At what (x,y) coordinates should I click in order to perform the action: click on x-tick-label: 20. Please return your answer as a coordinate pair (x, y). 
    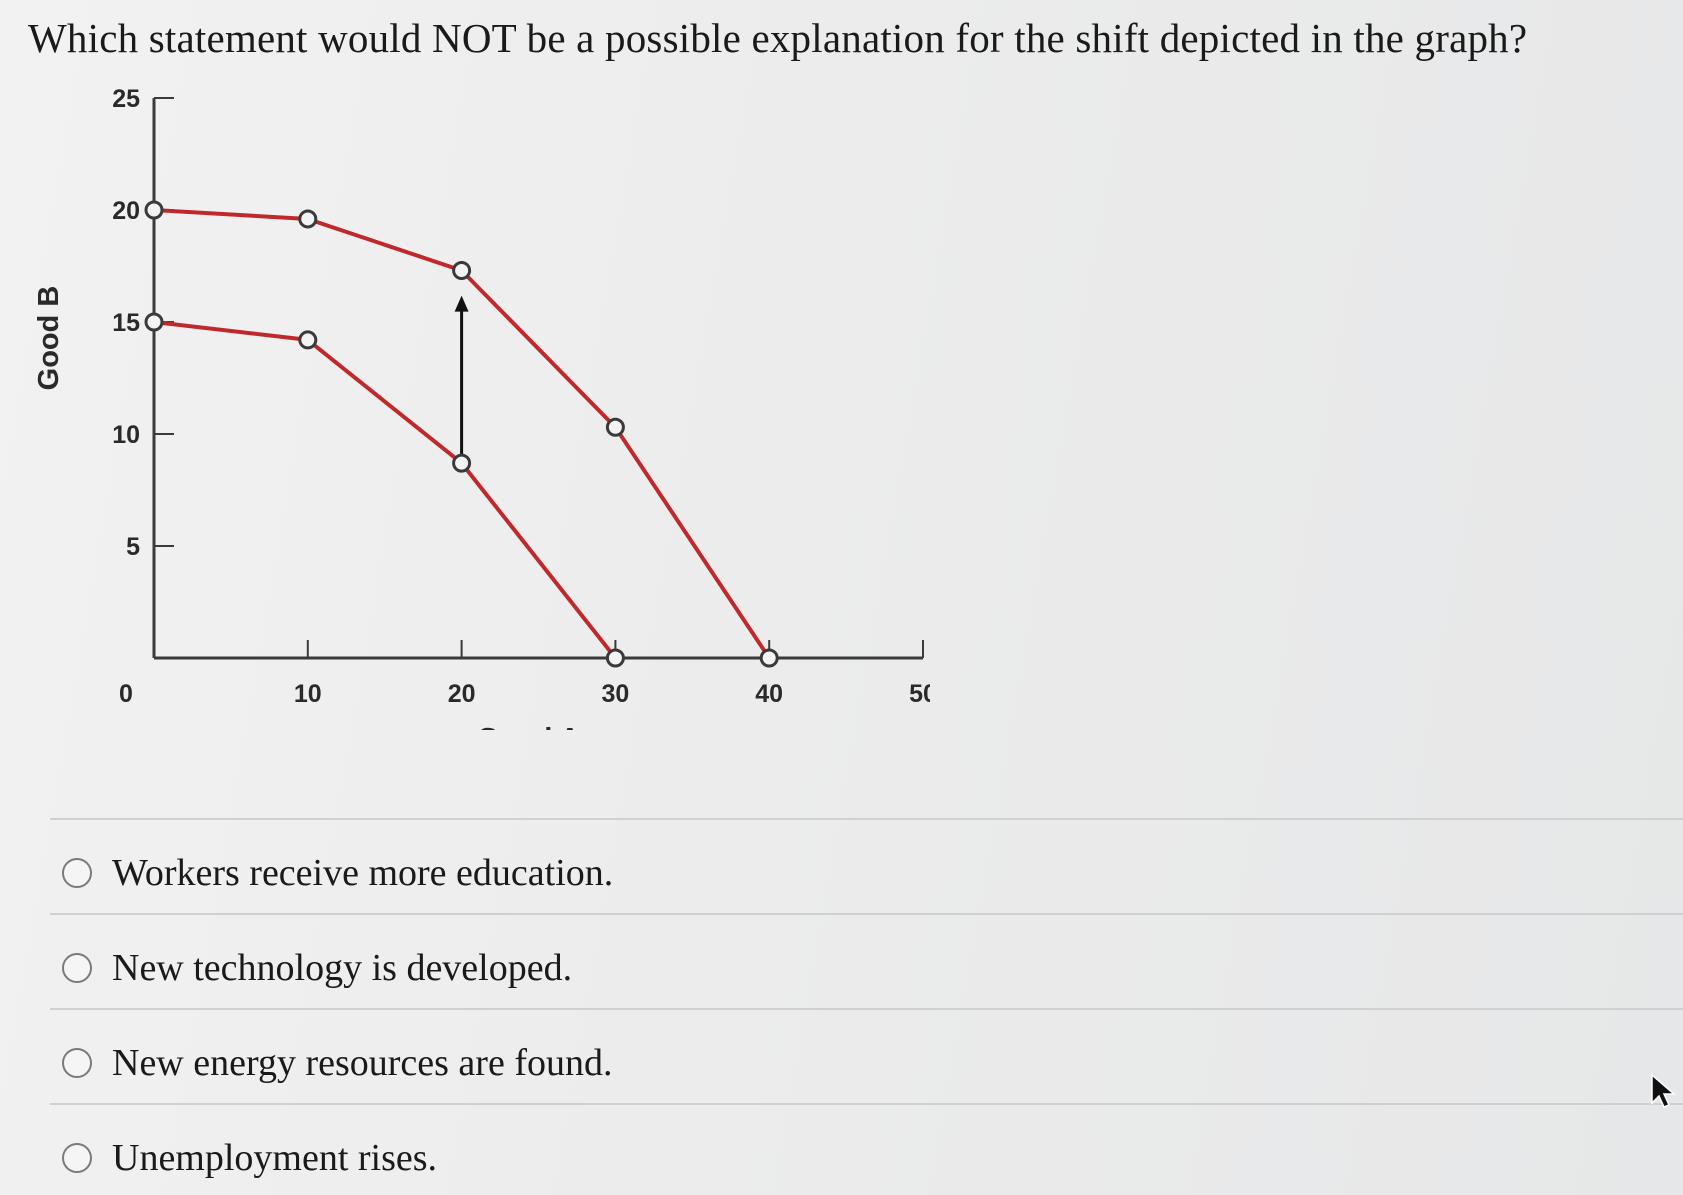
    Looking at the image, I should click on (462, 694).